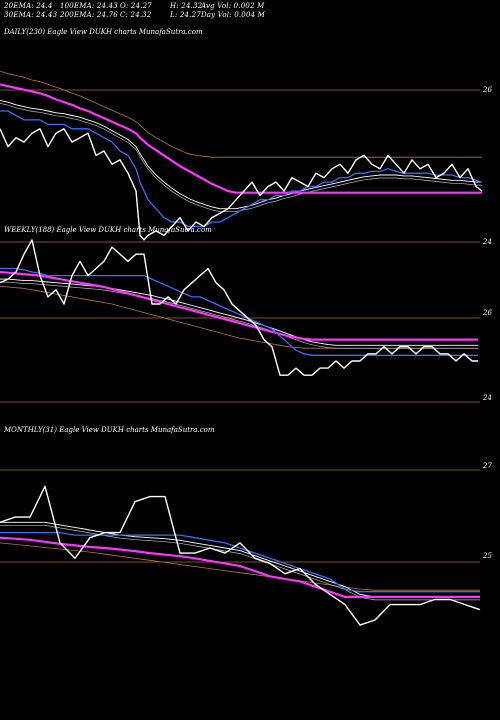  Describe the element at coordinates (89, 6) in the screenshot. I see `header-ema100: 100EMA: 24.43` at that location.